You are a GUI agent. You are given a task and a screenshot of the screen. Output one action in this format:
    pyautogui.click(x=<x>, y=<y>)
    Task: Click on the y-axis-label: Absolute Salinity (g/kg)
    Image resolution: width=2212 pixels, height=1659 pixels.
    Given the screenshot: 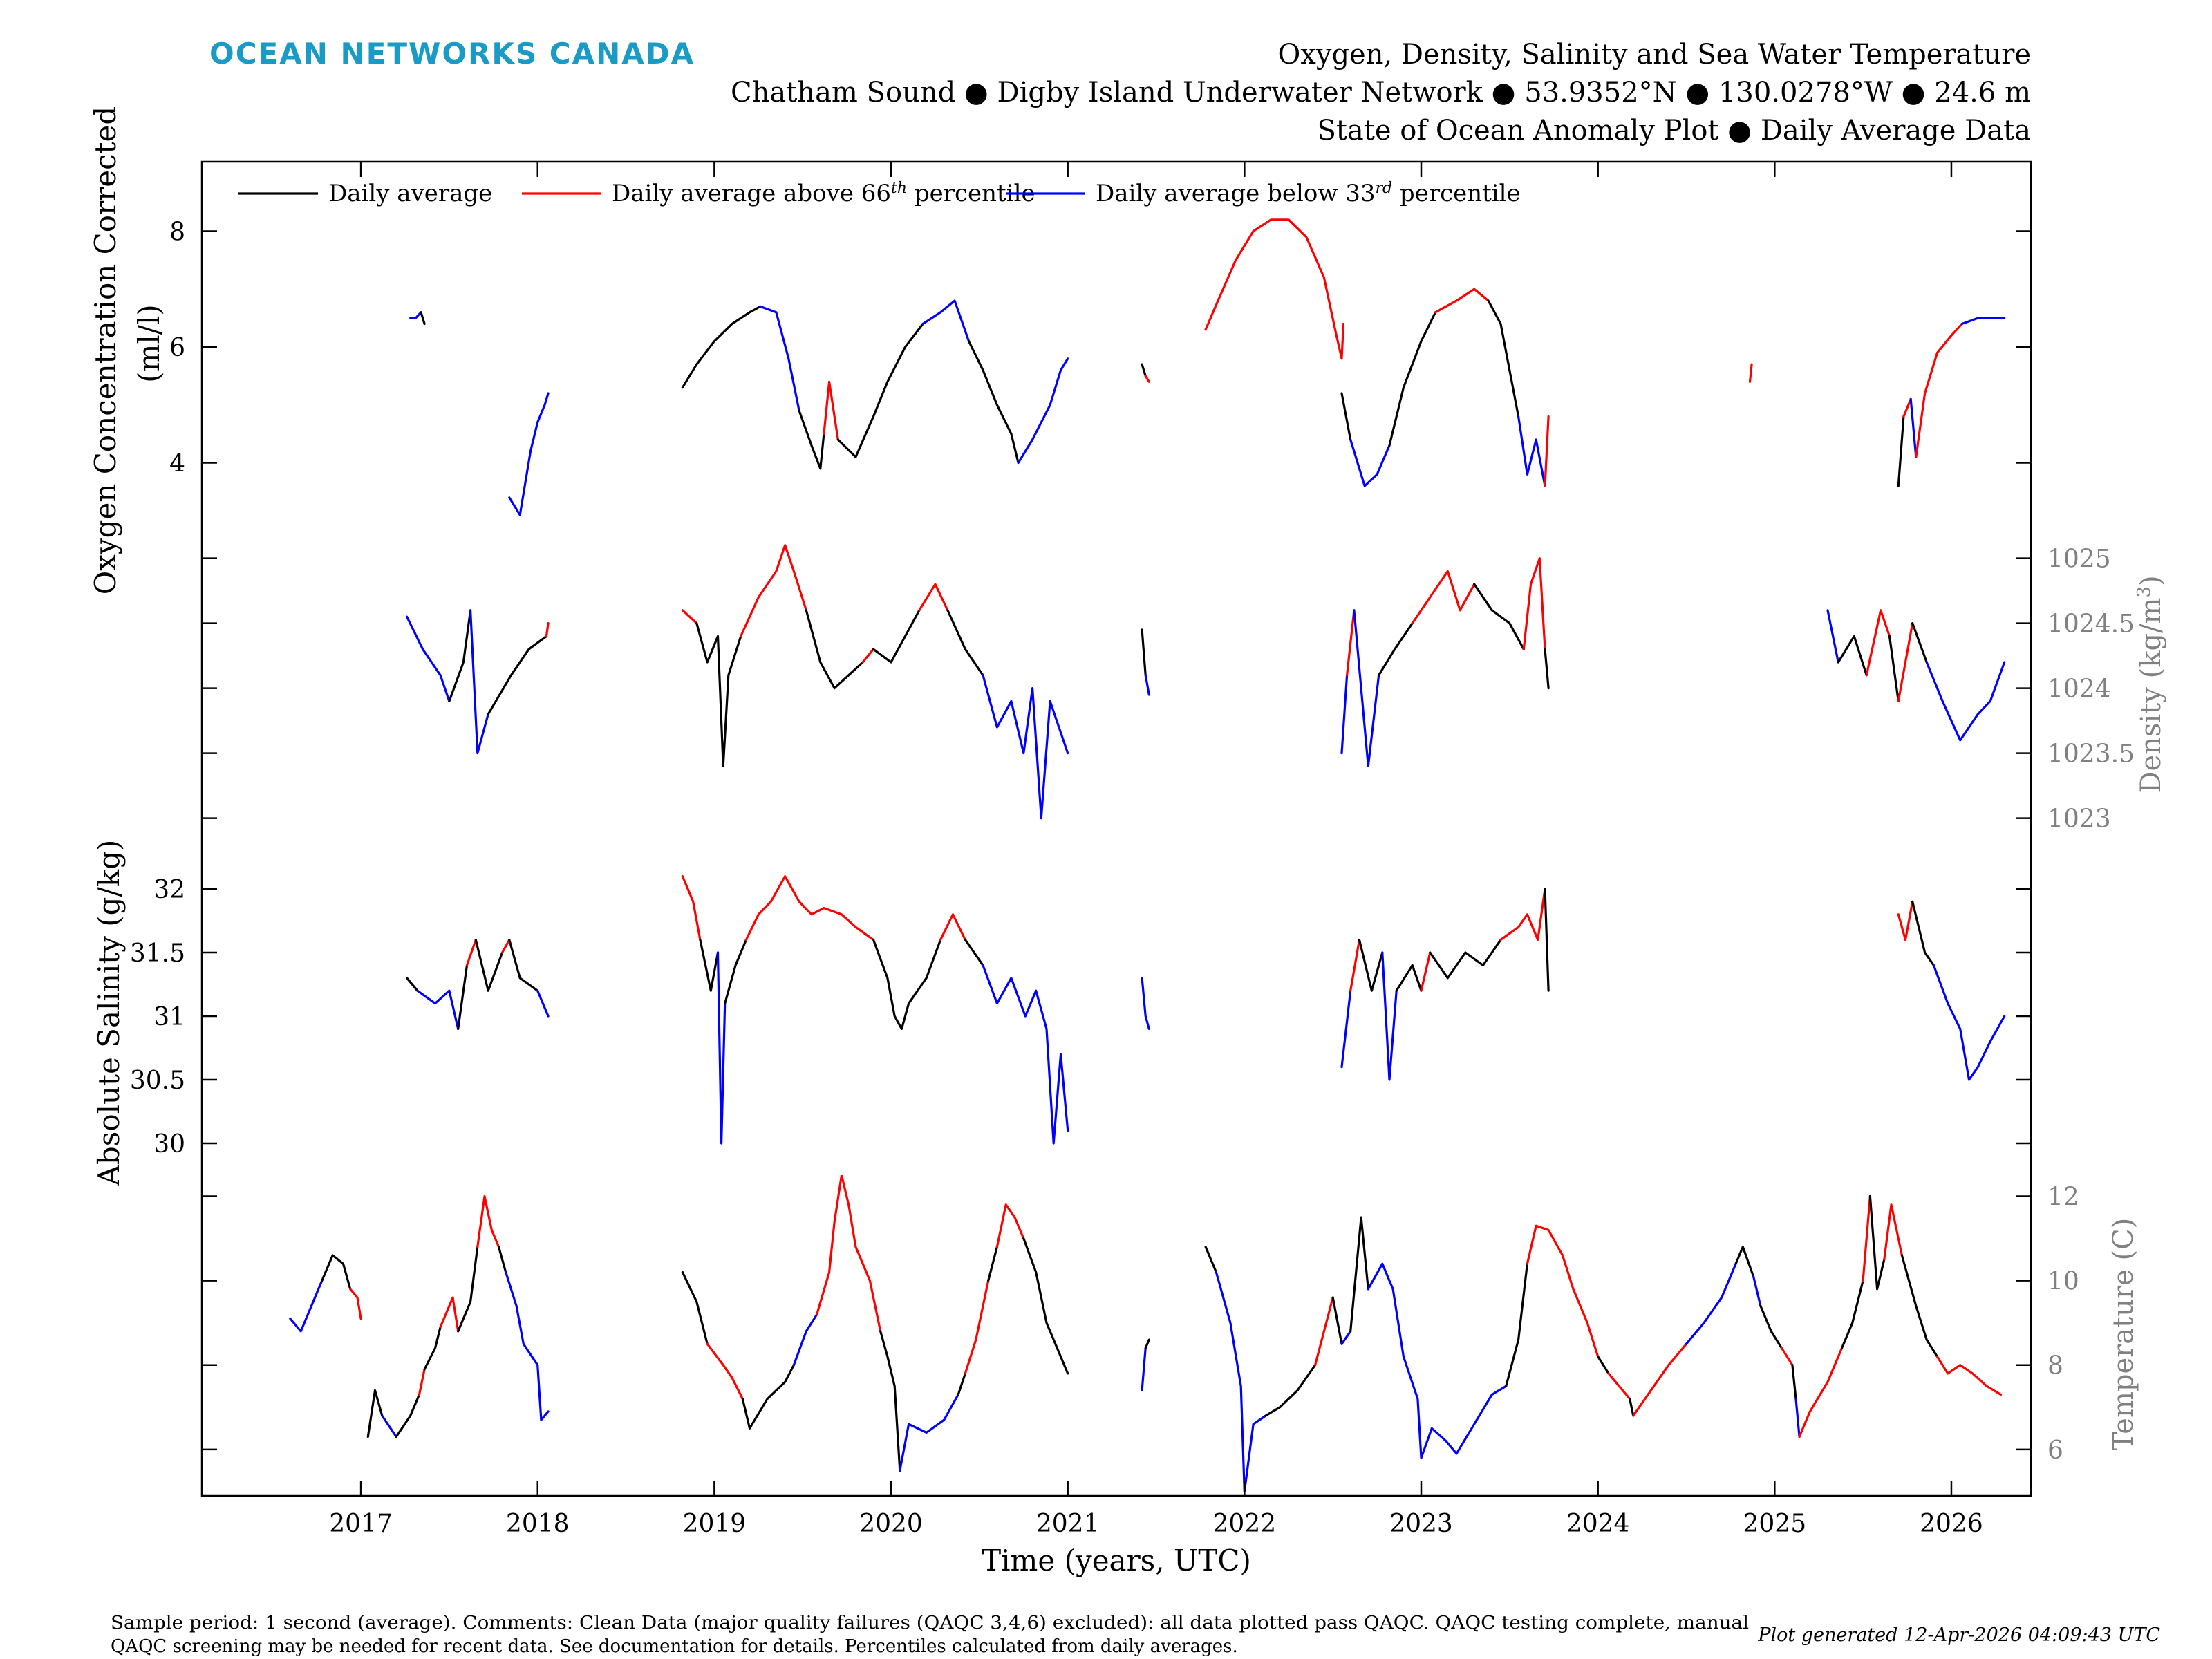 What is the action you would take?
    pyautogui.click(x=109, y=1013)
    